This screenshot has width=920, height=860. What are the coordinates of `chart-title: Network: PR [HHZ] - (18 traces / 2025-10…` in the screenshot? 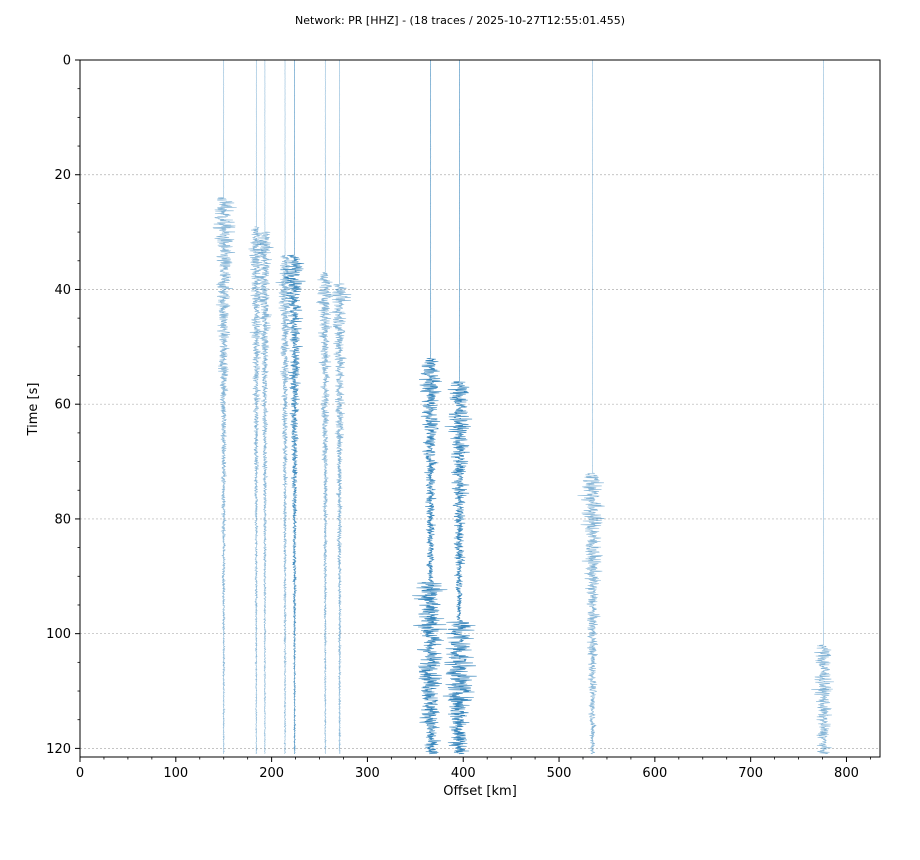 It's located at (460, 20).